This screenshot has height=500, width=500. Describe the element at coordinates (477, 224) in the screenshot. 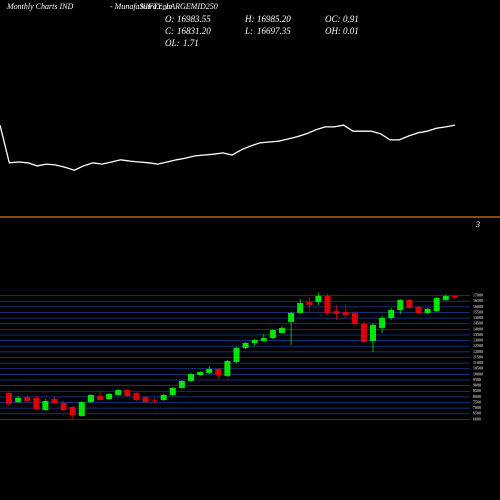

I see `reference-label: 3` at that location.